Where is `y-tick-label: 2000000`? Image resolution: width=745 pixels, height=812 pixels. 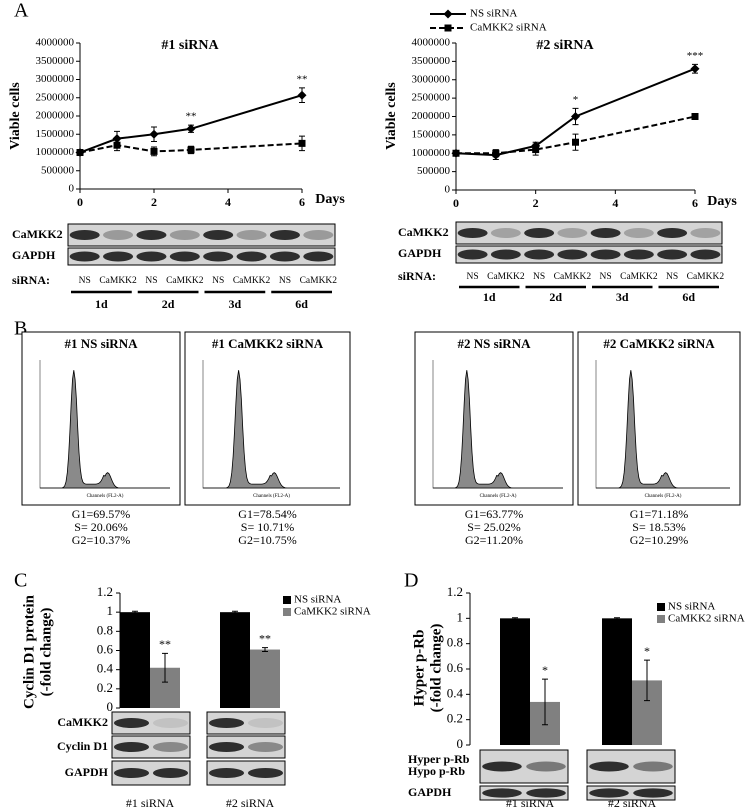 y-tick-label: 2000000 is located at coordinates (431, 116).